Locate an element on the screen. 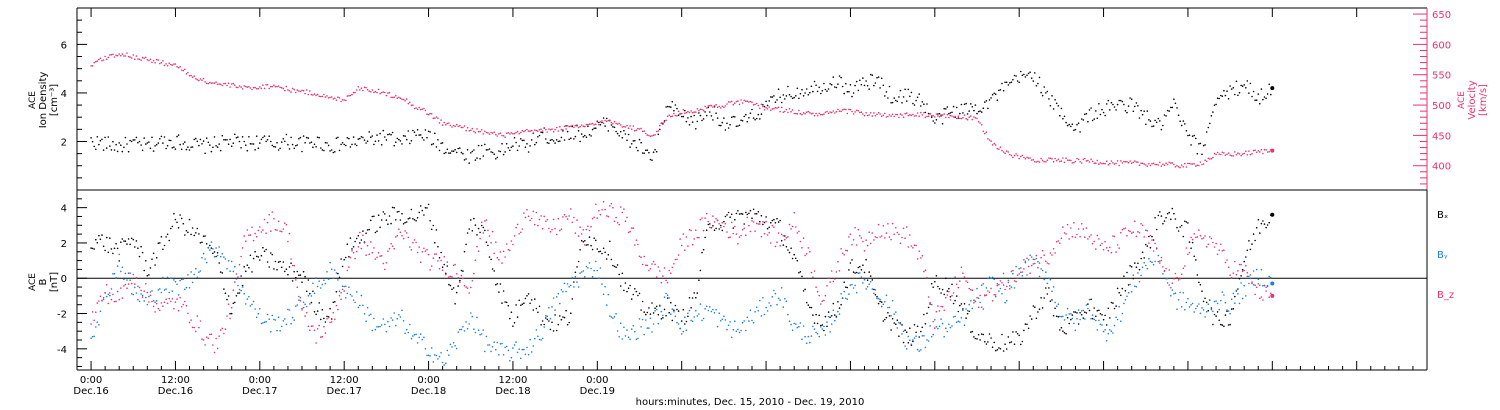 The height and width of the screenshot is (410, 1500). x-tick-date: Dec.17 is located at coordinates (344, 391).